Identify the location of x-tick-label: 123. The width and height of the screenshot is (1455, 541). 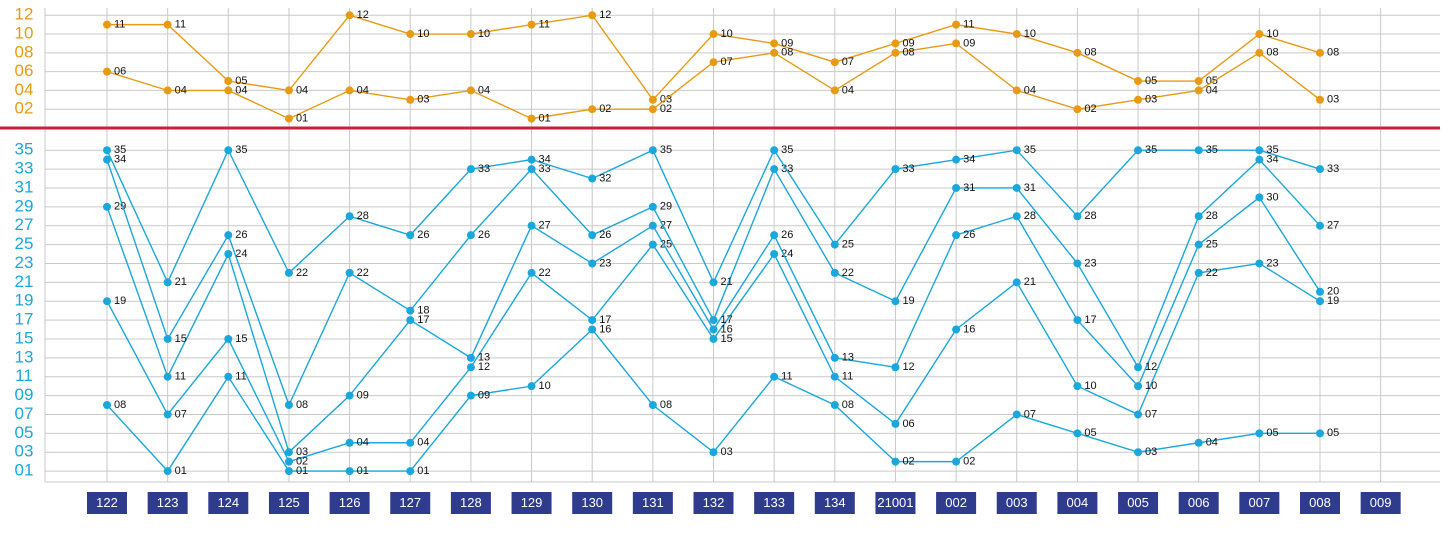
(168, 502).